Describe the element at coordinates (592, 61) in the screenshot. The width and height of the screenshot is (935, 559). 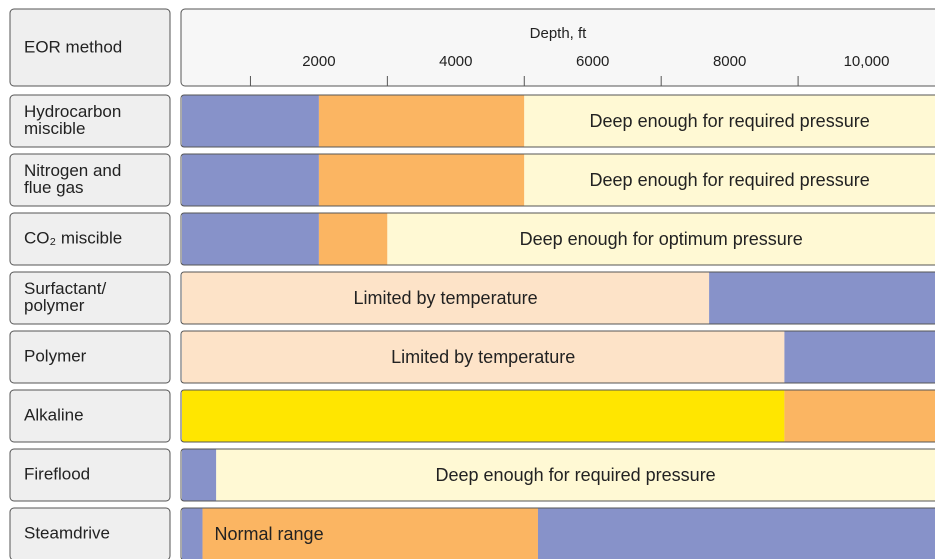
I see `x-tick-label: 6000` at that location.